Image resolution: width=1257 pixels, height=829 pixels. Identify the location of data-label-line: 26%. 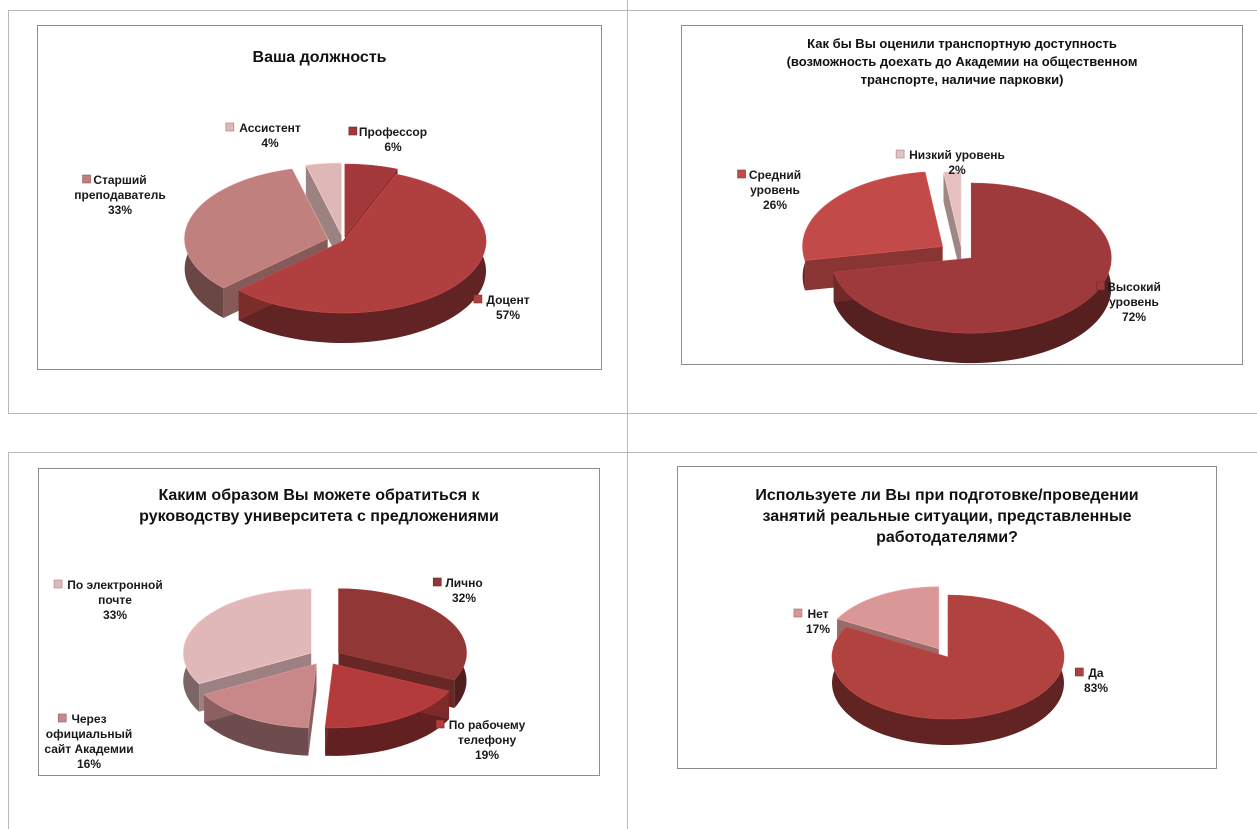
(775, 205).